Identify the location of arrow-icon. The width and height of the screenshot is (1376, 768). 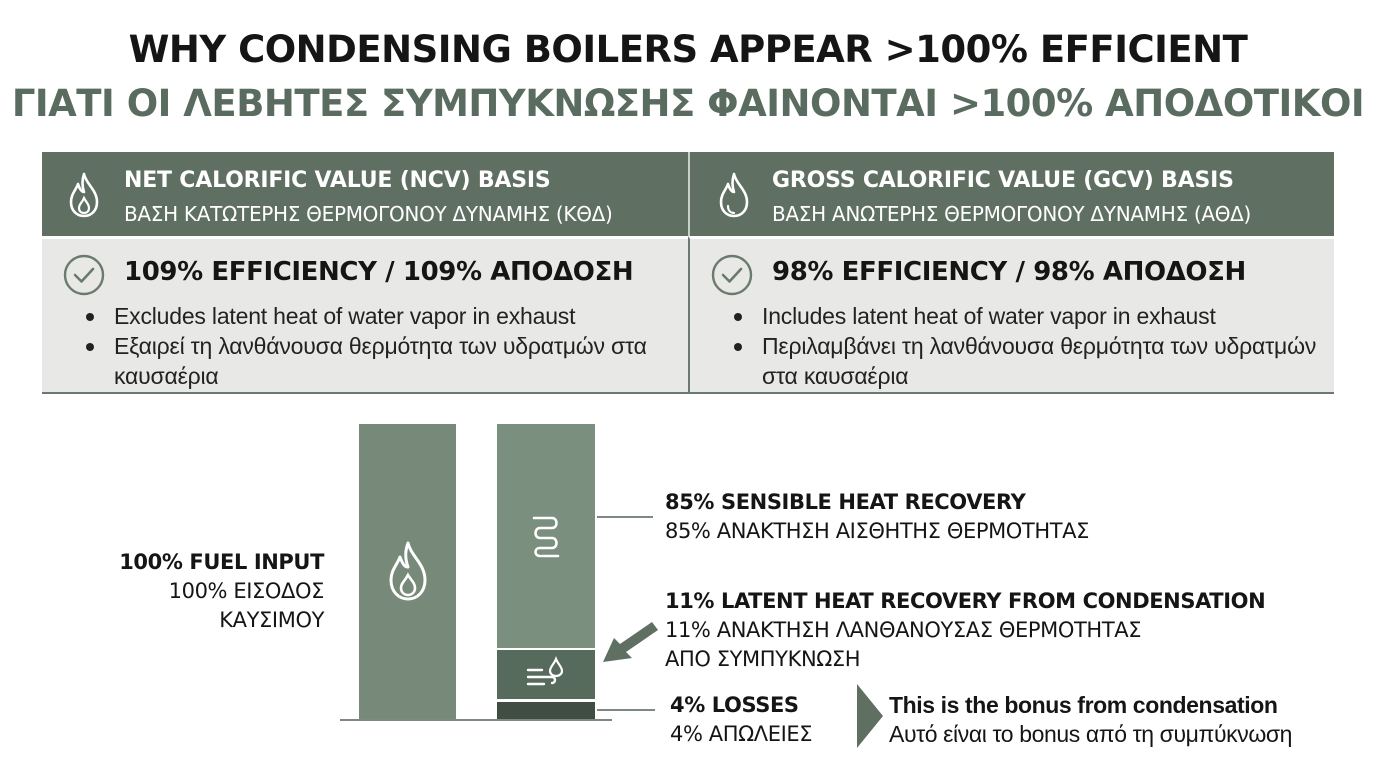
(630, 642).